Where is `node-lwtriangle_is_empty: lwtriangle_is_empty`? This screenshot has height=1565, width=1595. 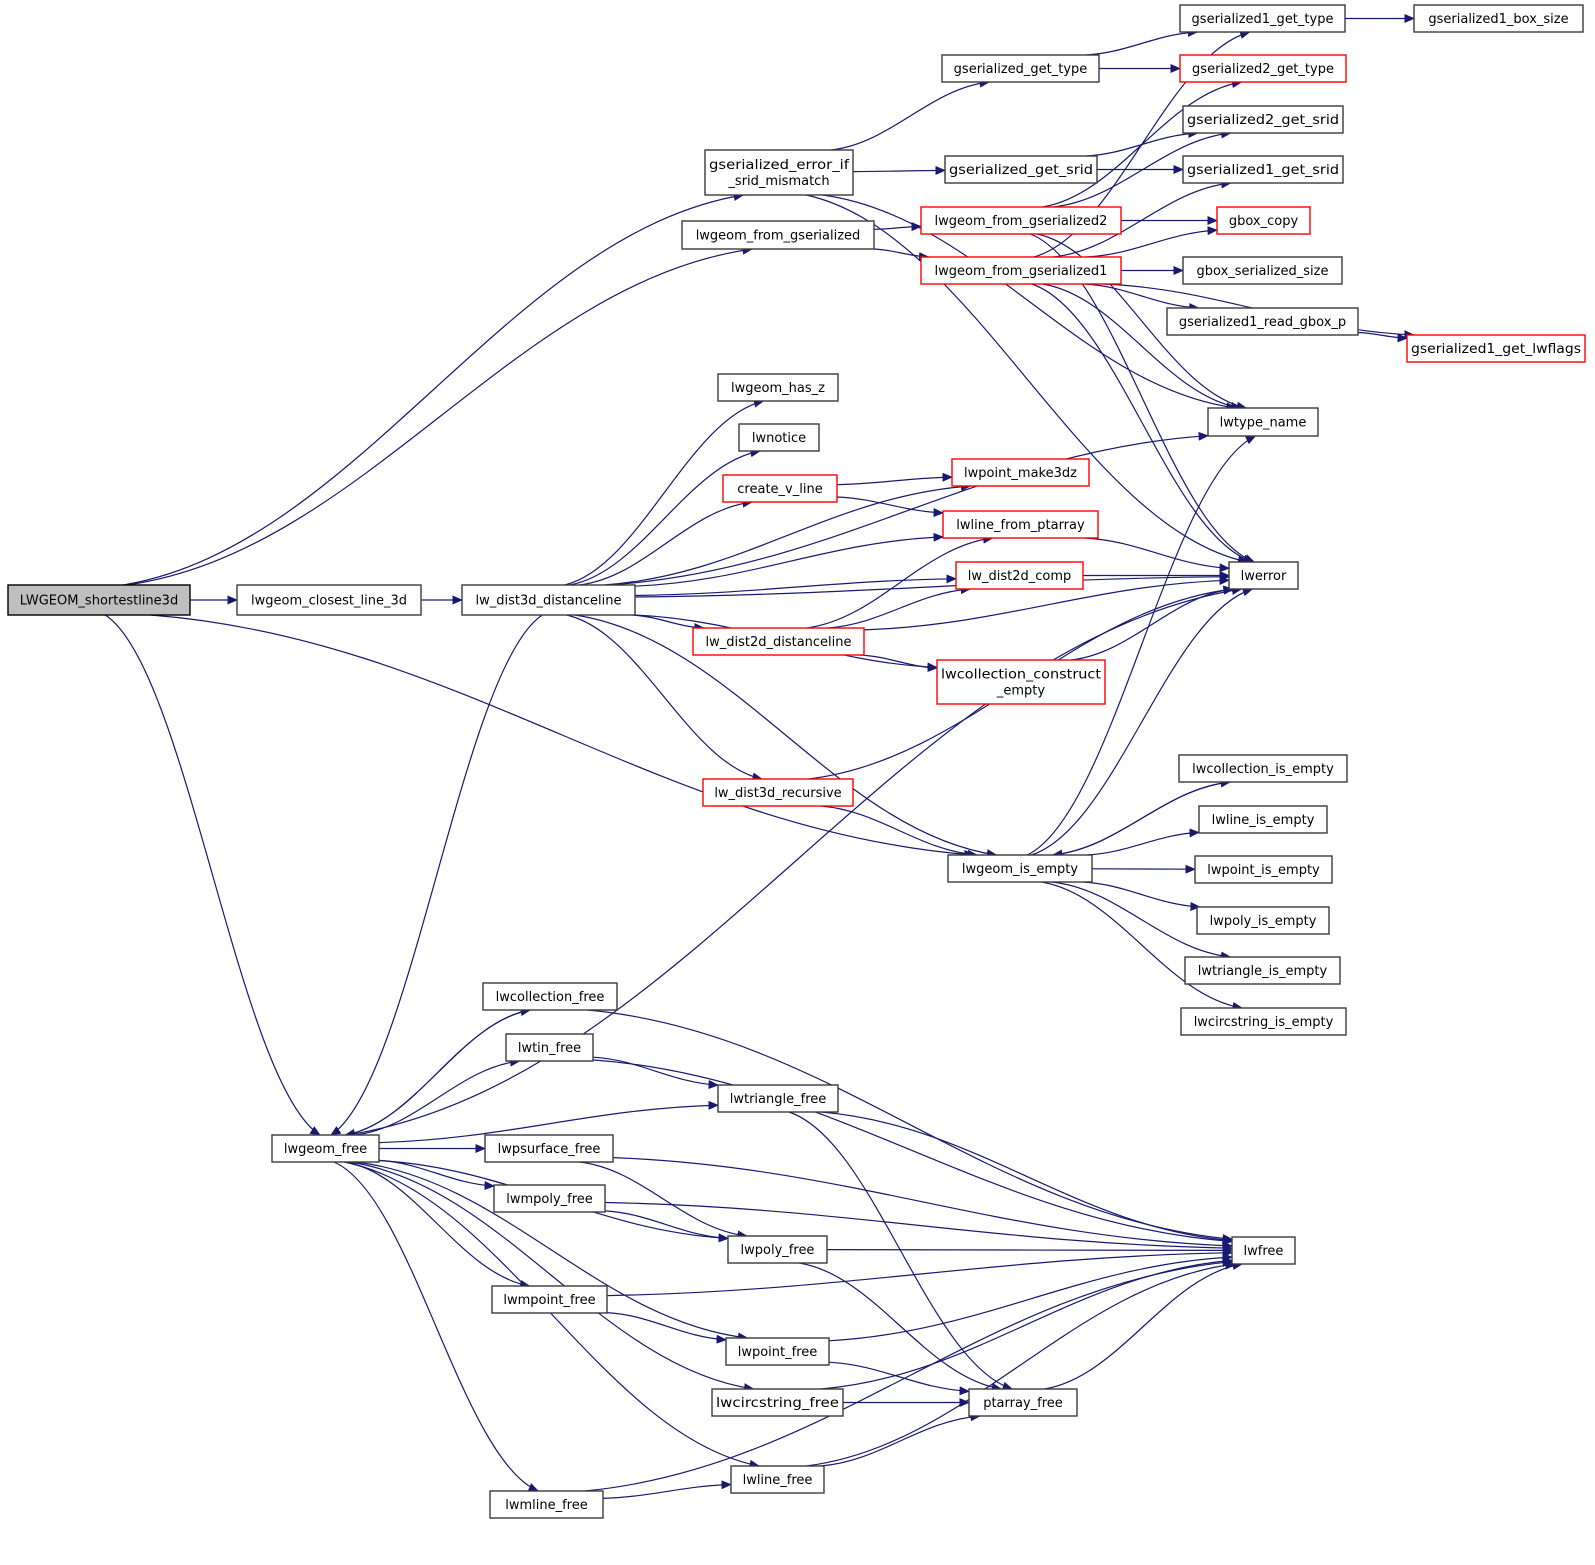 node-lwtriangle_is_empty: lwtriangle_is_empty is located at coordinates (1262, 970).